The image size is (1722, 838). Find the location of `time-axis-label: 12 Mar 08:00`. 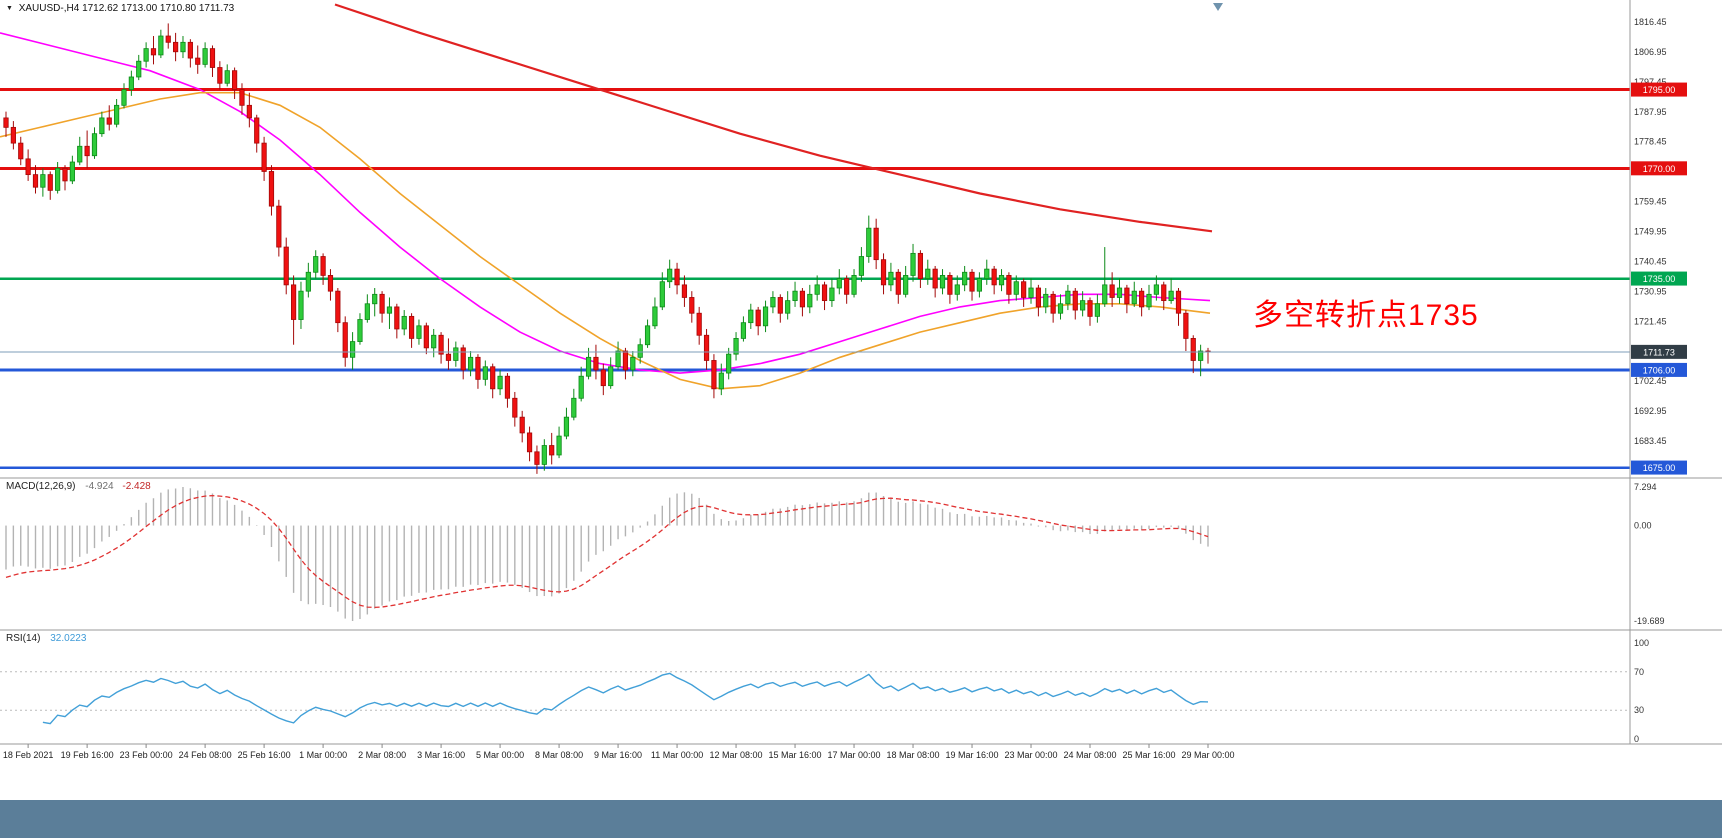

time-axis-label: 12 Mar 08:00 is located at coordinates (736, 755).